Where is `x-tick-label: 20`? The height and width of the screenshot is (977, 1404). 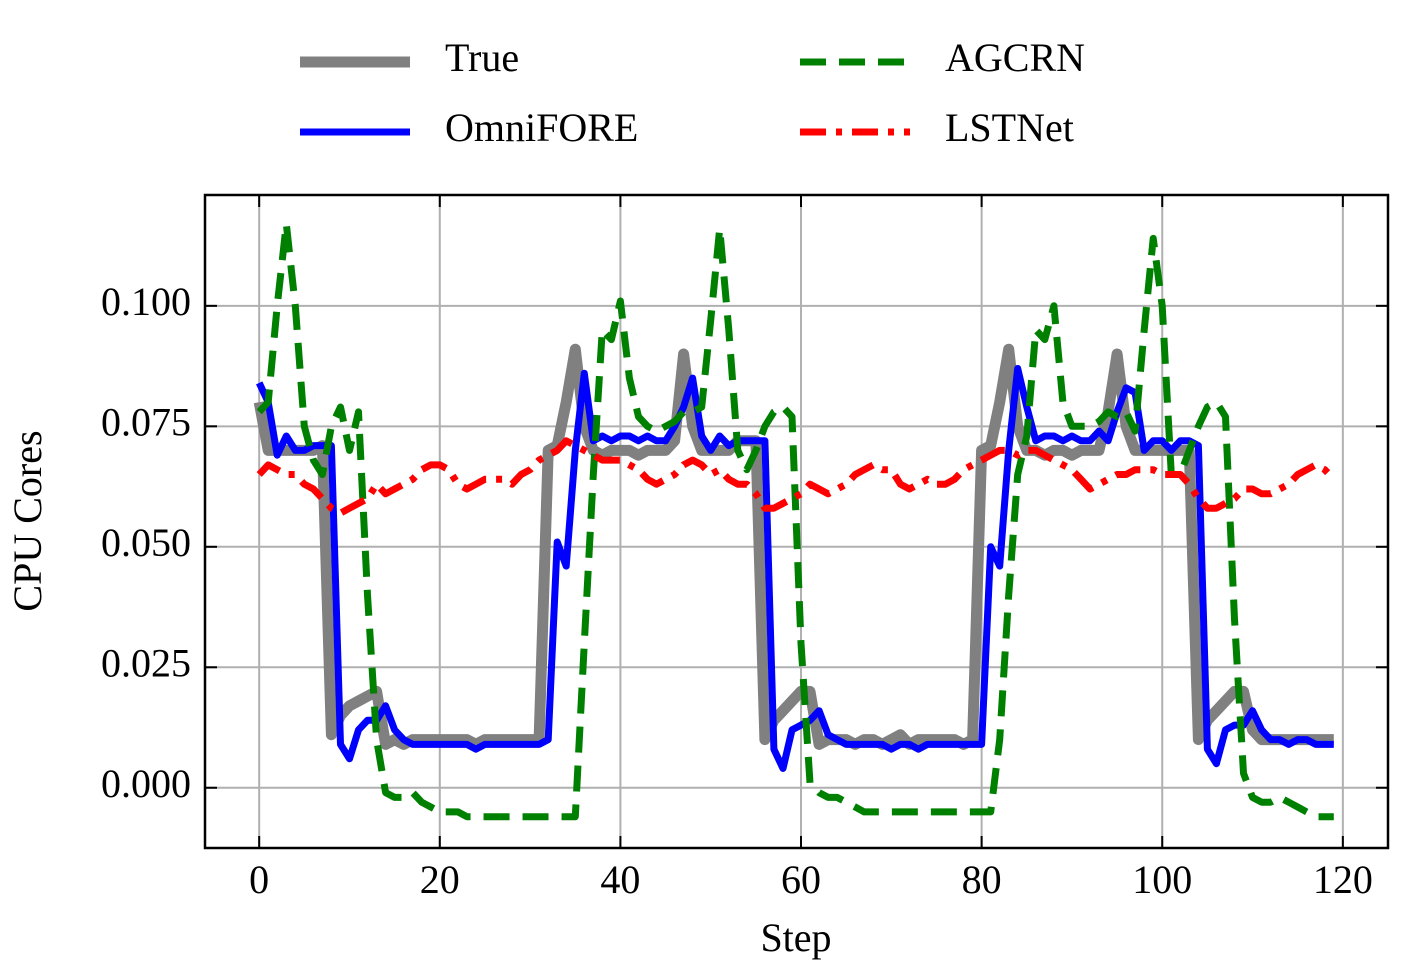
x-tick-label: 20 is located at coordinates (440, 879).